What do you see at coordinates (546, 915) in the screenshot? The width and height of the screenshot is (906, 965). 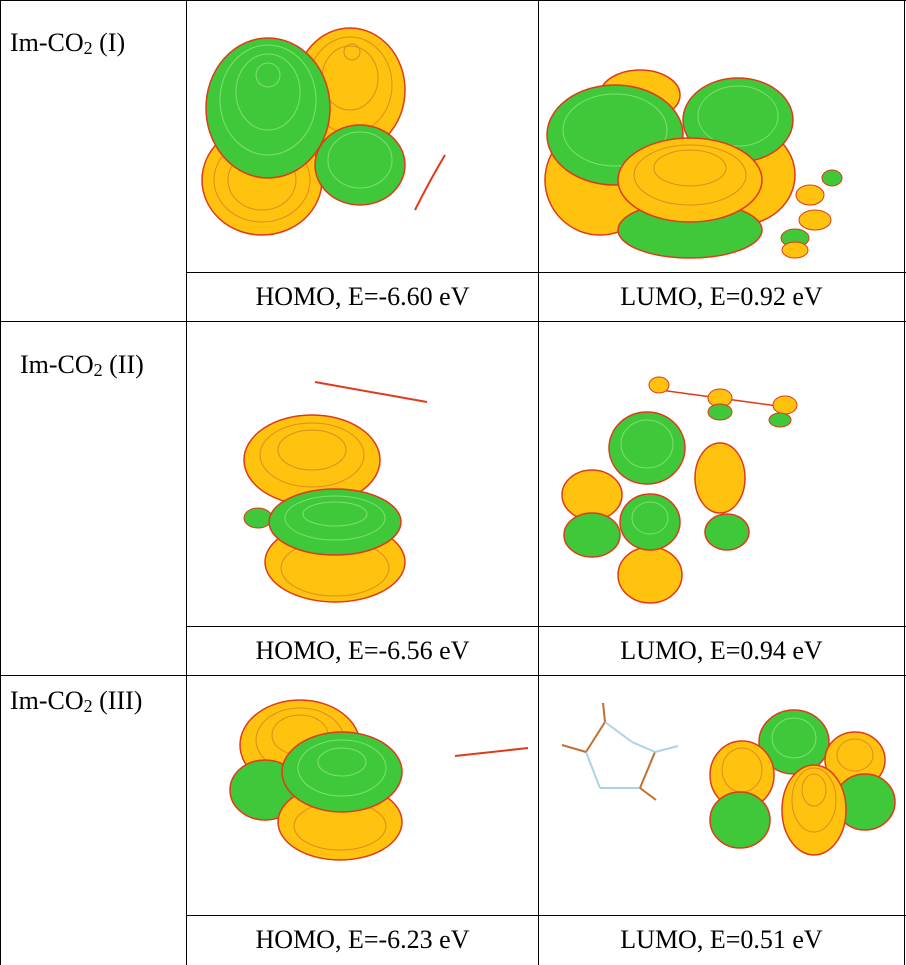 I see `row3-caption-divider` at bounding box center [546, 915].